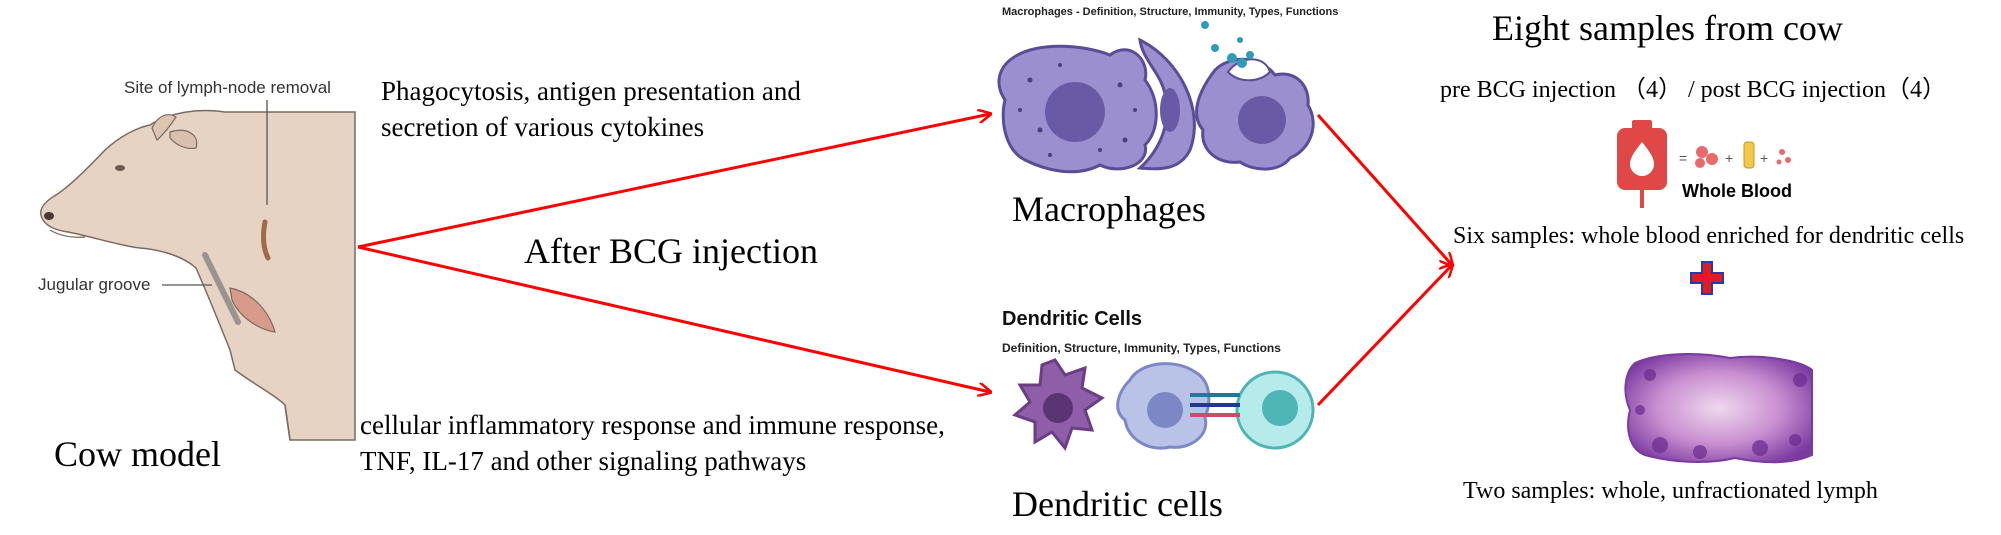  What do you see at coordinates (1072, 319) in the screenshot?
I see `dendritic-image-title: Dendritic Cells` at bounding box center [1072, 319].